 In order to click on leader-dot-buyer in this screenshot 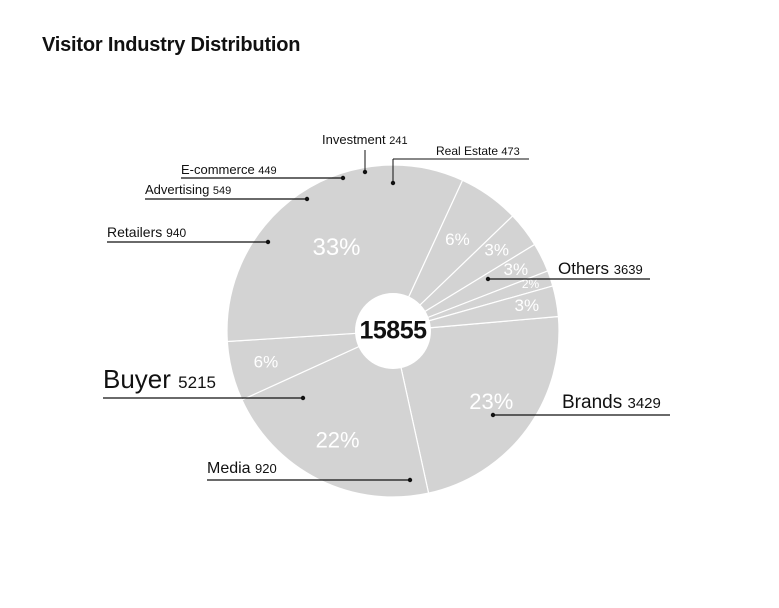, I will do `click(303, 398)`.